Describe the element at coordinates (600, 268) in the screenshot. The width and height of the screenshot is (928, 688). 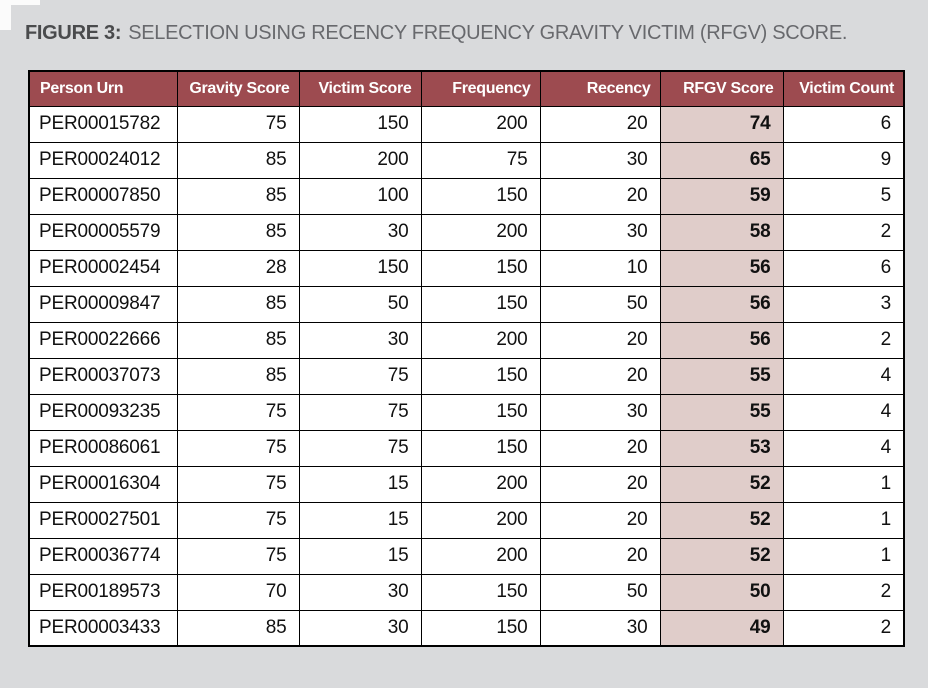
I see `recency-cell: 10` at that location.